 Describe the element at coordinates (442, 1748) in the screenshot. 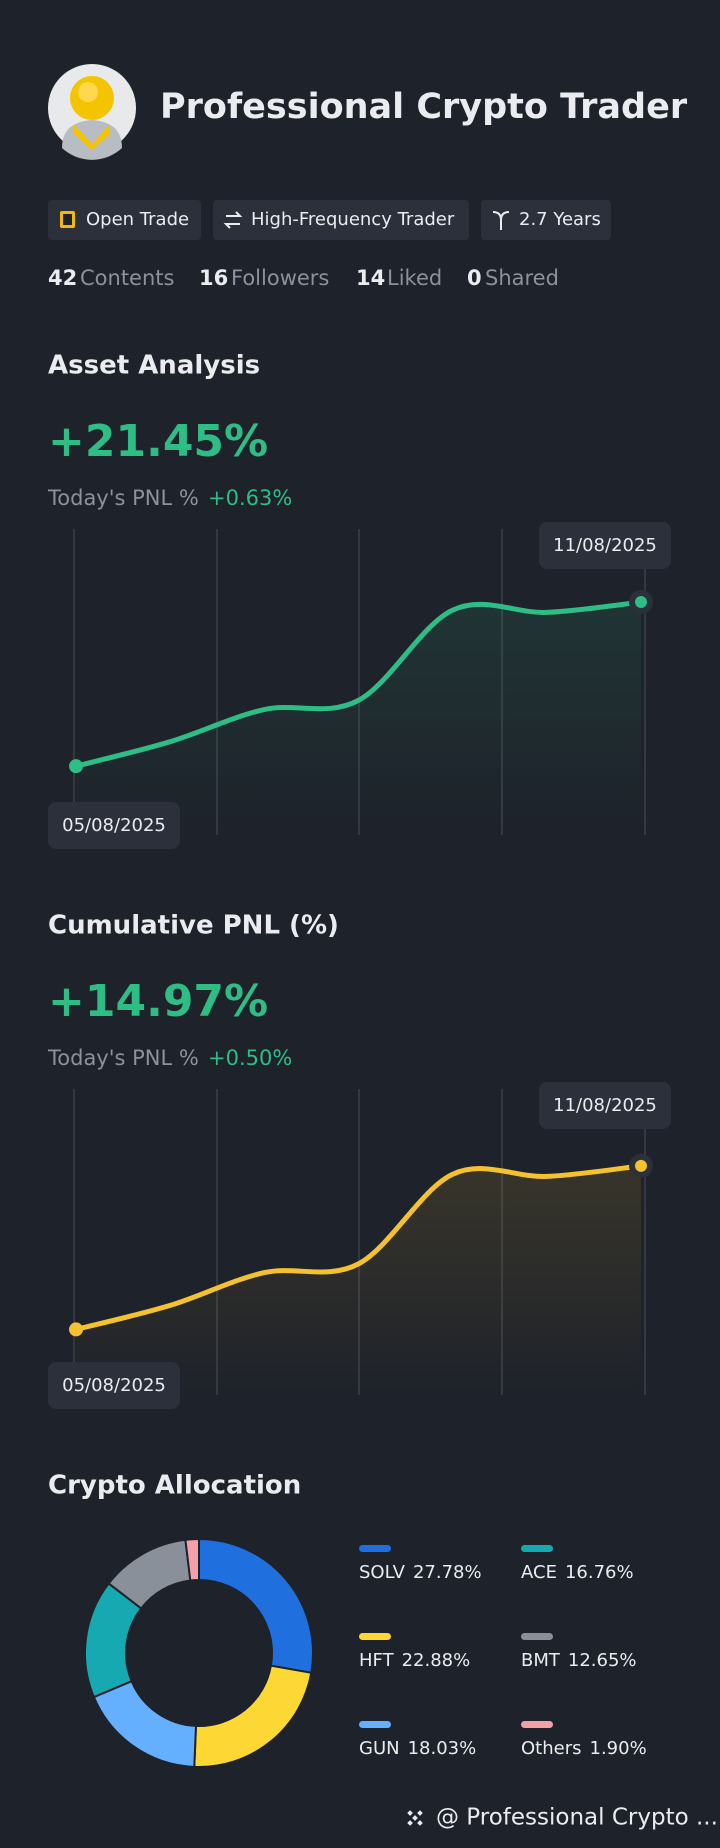

I see `legend-value: 18.03%` at that location.